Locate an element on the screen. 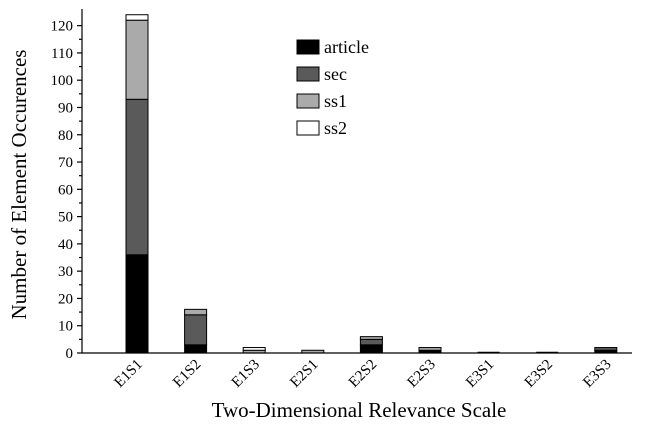  y-tick-label: 70 is located at coordinates (65, 163).